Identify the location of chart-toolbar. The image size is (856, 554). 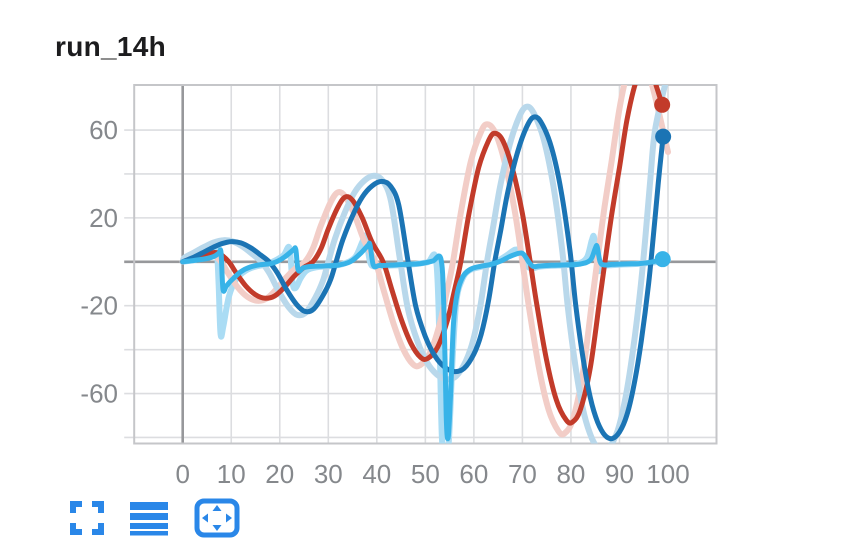
(155, 518).